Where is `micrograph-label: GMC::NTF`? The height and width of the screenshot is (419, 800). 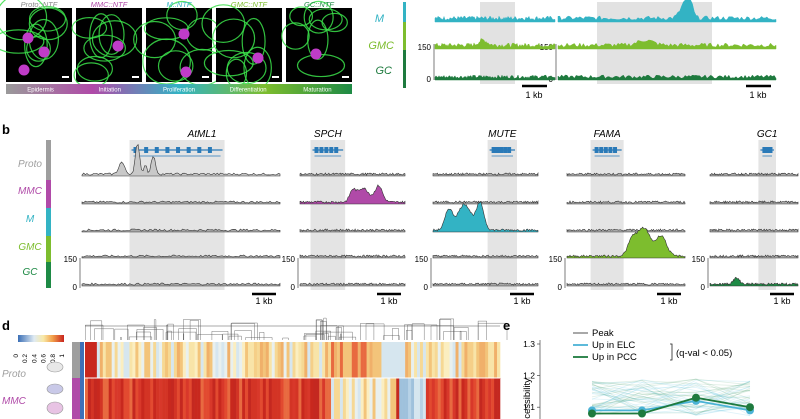
micrograph-label: GMC::NTF is located at coordinates (249, 4).